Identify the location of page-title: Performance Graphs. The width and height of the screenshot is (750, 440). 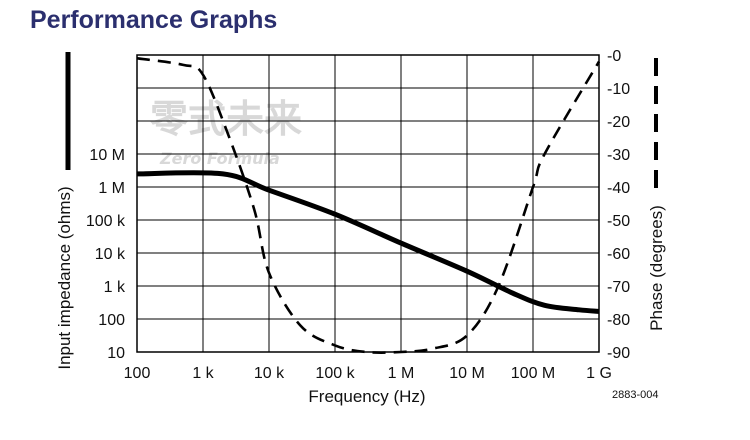
(154, 20).